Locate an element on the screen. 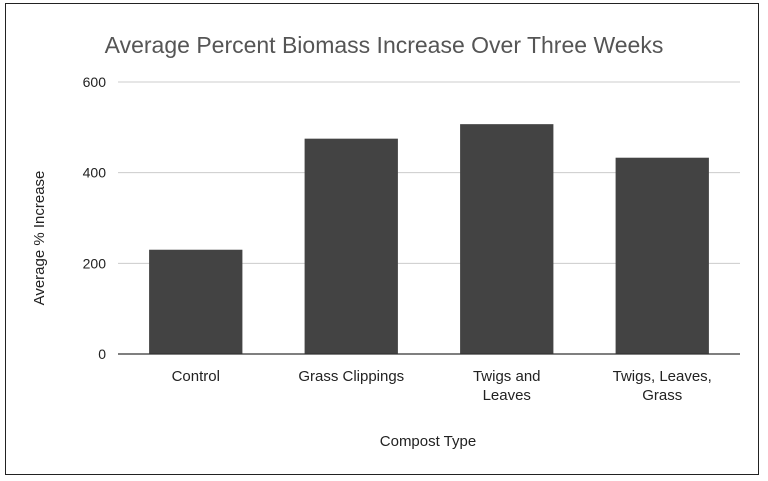 The image size is (768, 481). x-axis-label: Compost Type is located at coordinates (428, 441).